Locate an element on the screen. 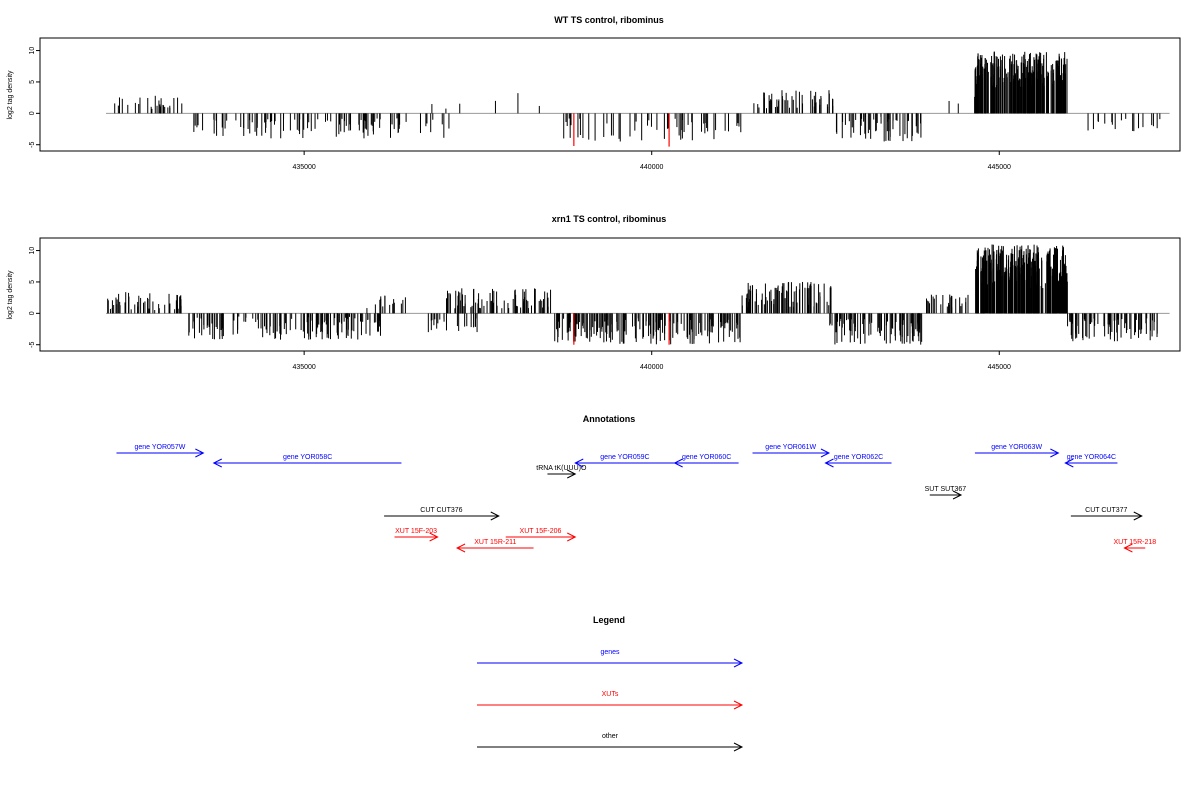 Image resolution: width=1200 pixels, height=800 pixels. feature-label: XUT 15R-218 is located at coordinates (1134, 542).